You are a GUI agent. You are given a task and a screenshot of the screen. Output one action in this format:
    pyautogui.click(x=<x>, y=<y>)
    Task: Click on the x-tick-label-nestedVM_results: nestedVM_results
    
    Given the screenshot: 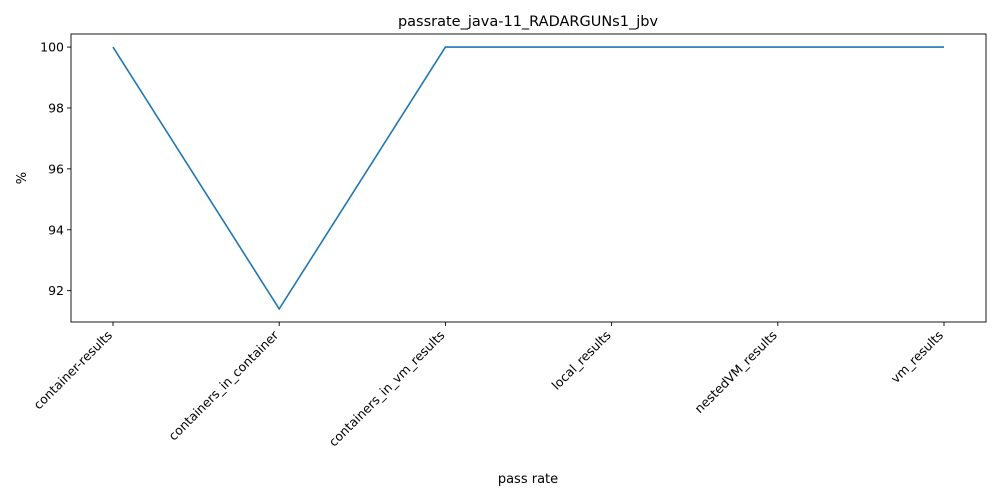 What is the action you would take?
    pyautogui.click(x=735, y=372)
    